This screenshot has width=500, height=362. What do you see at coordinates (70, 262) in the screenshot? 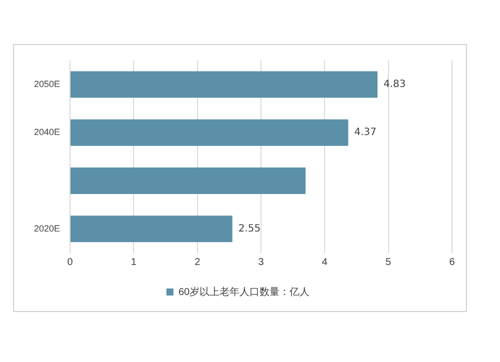
I see `x-tick-label: 0` at bounding box center [70, 262].